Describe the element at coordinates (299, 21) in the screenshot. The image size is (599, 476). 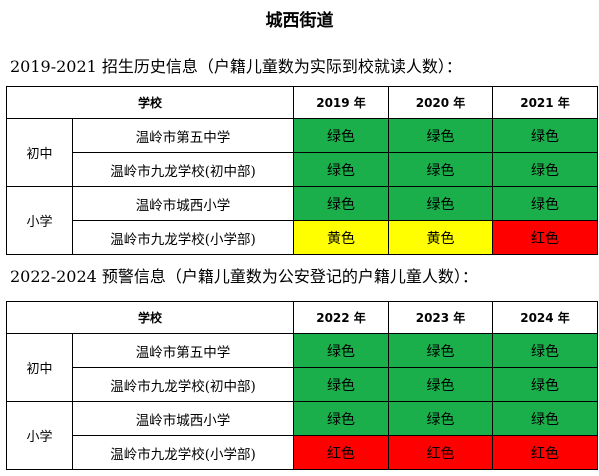
I see `page-title: 城西街道` at that location.